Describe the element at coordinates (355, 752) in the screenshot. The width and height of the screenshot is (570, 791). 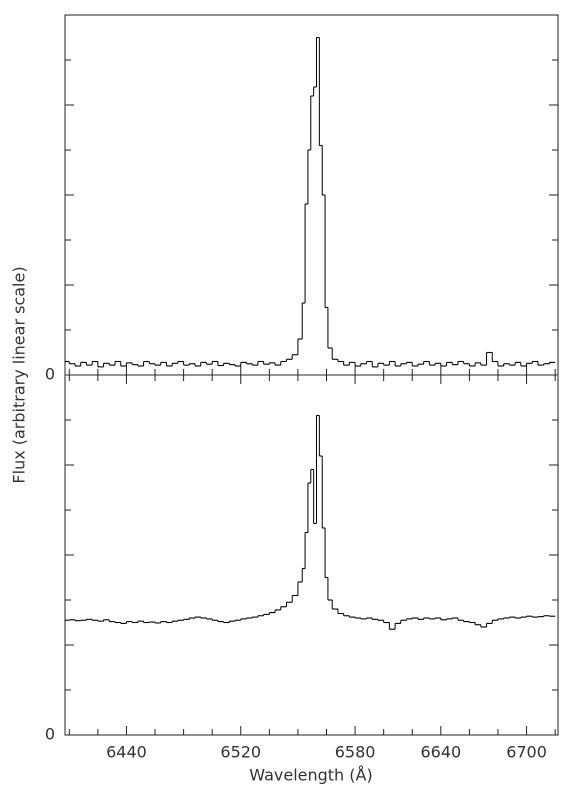
I see `x-tick-label: 6580` at that location.